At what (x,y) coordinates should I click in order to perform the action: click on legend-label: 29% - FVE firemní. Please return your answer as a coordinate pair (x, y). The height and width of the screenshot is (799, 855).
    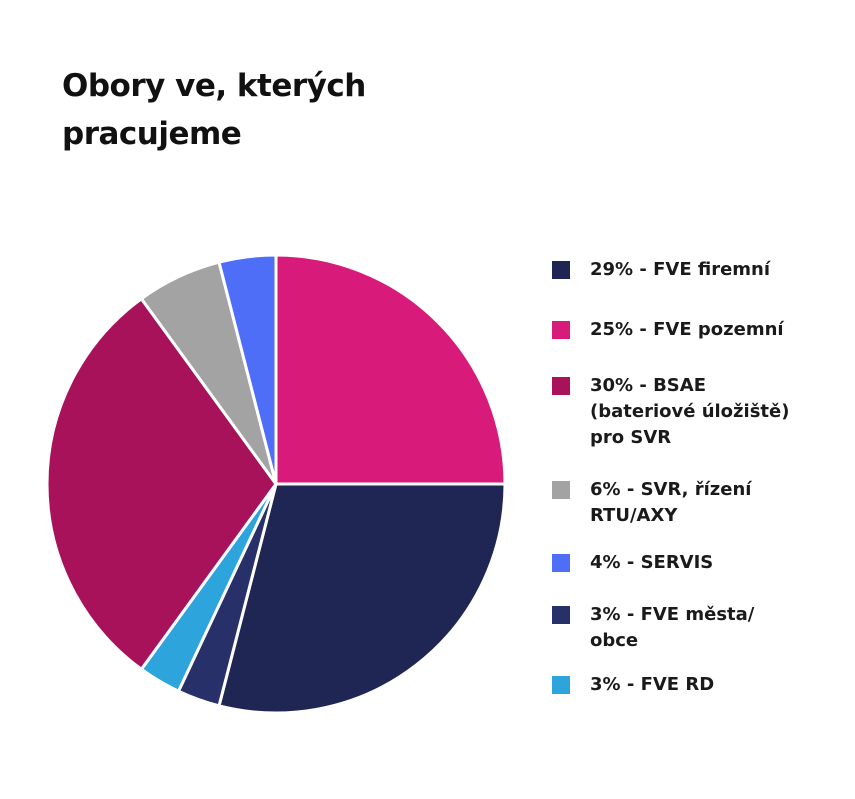
    Looking at the image, I should click on (680, 269).